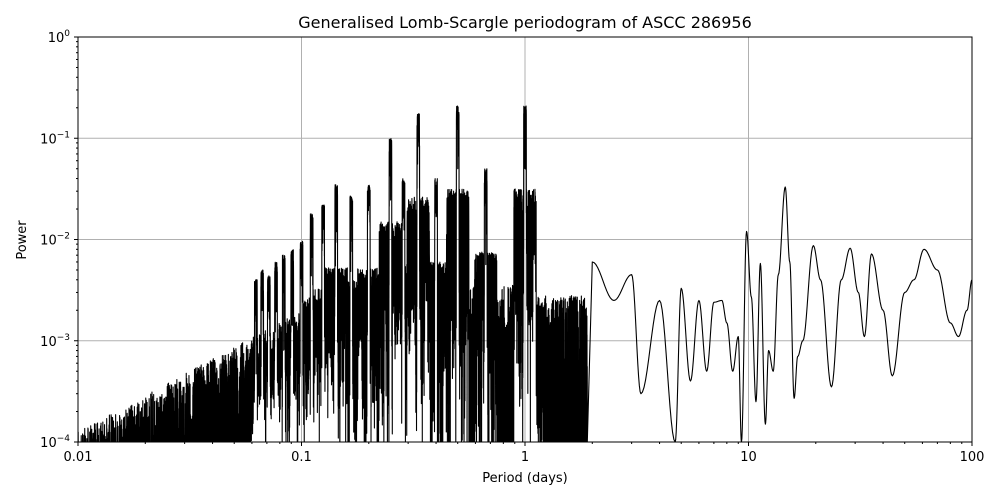  Describe the element at coordinates (22, 240) in the screenshot. I see `y-axis-label: Power` at that location.